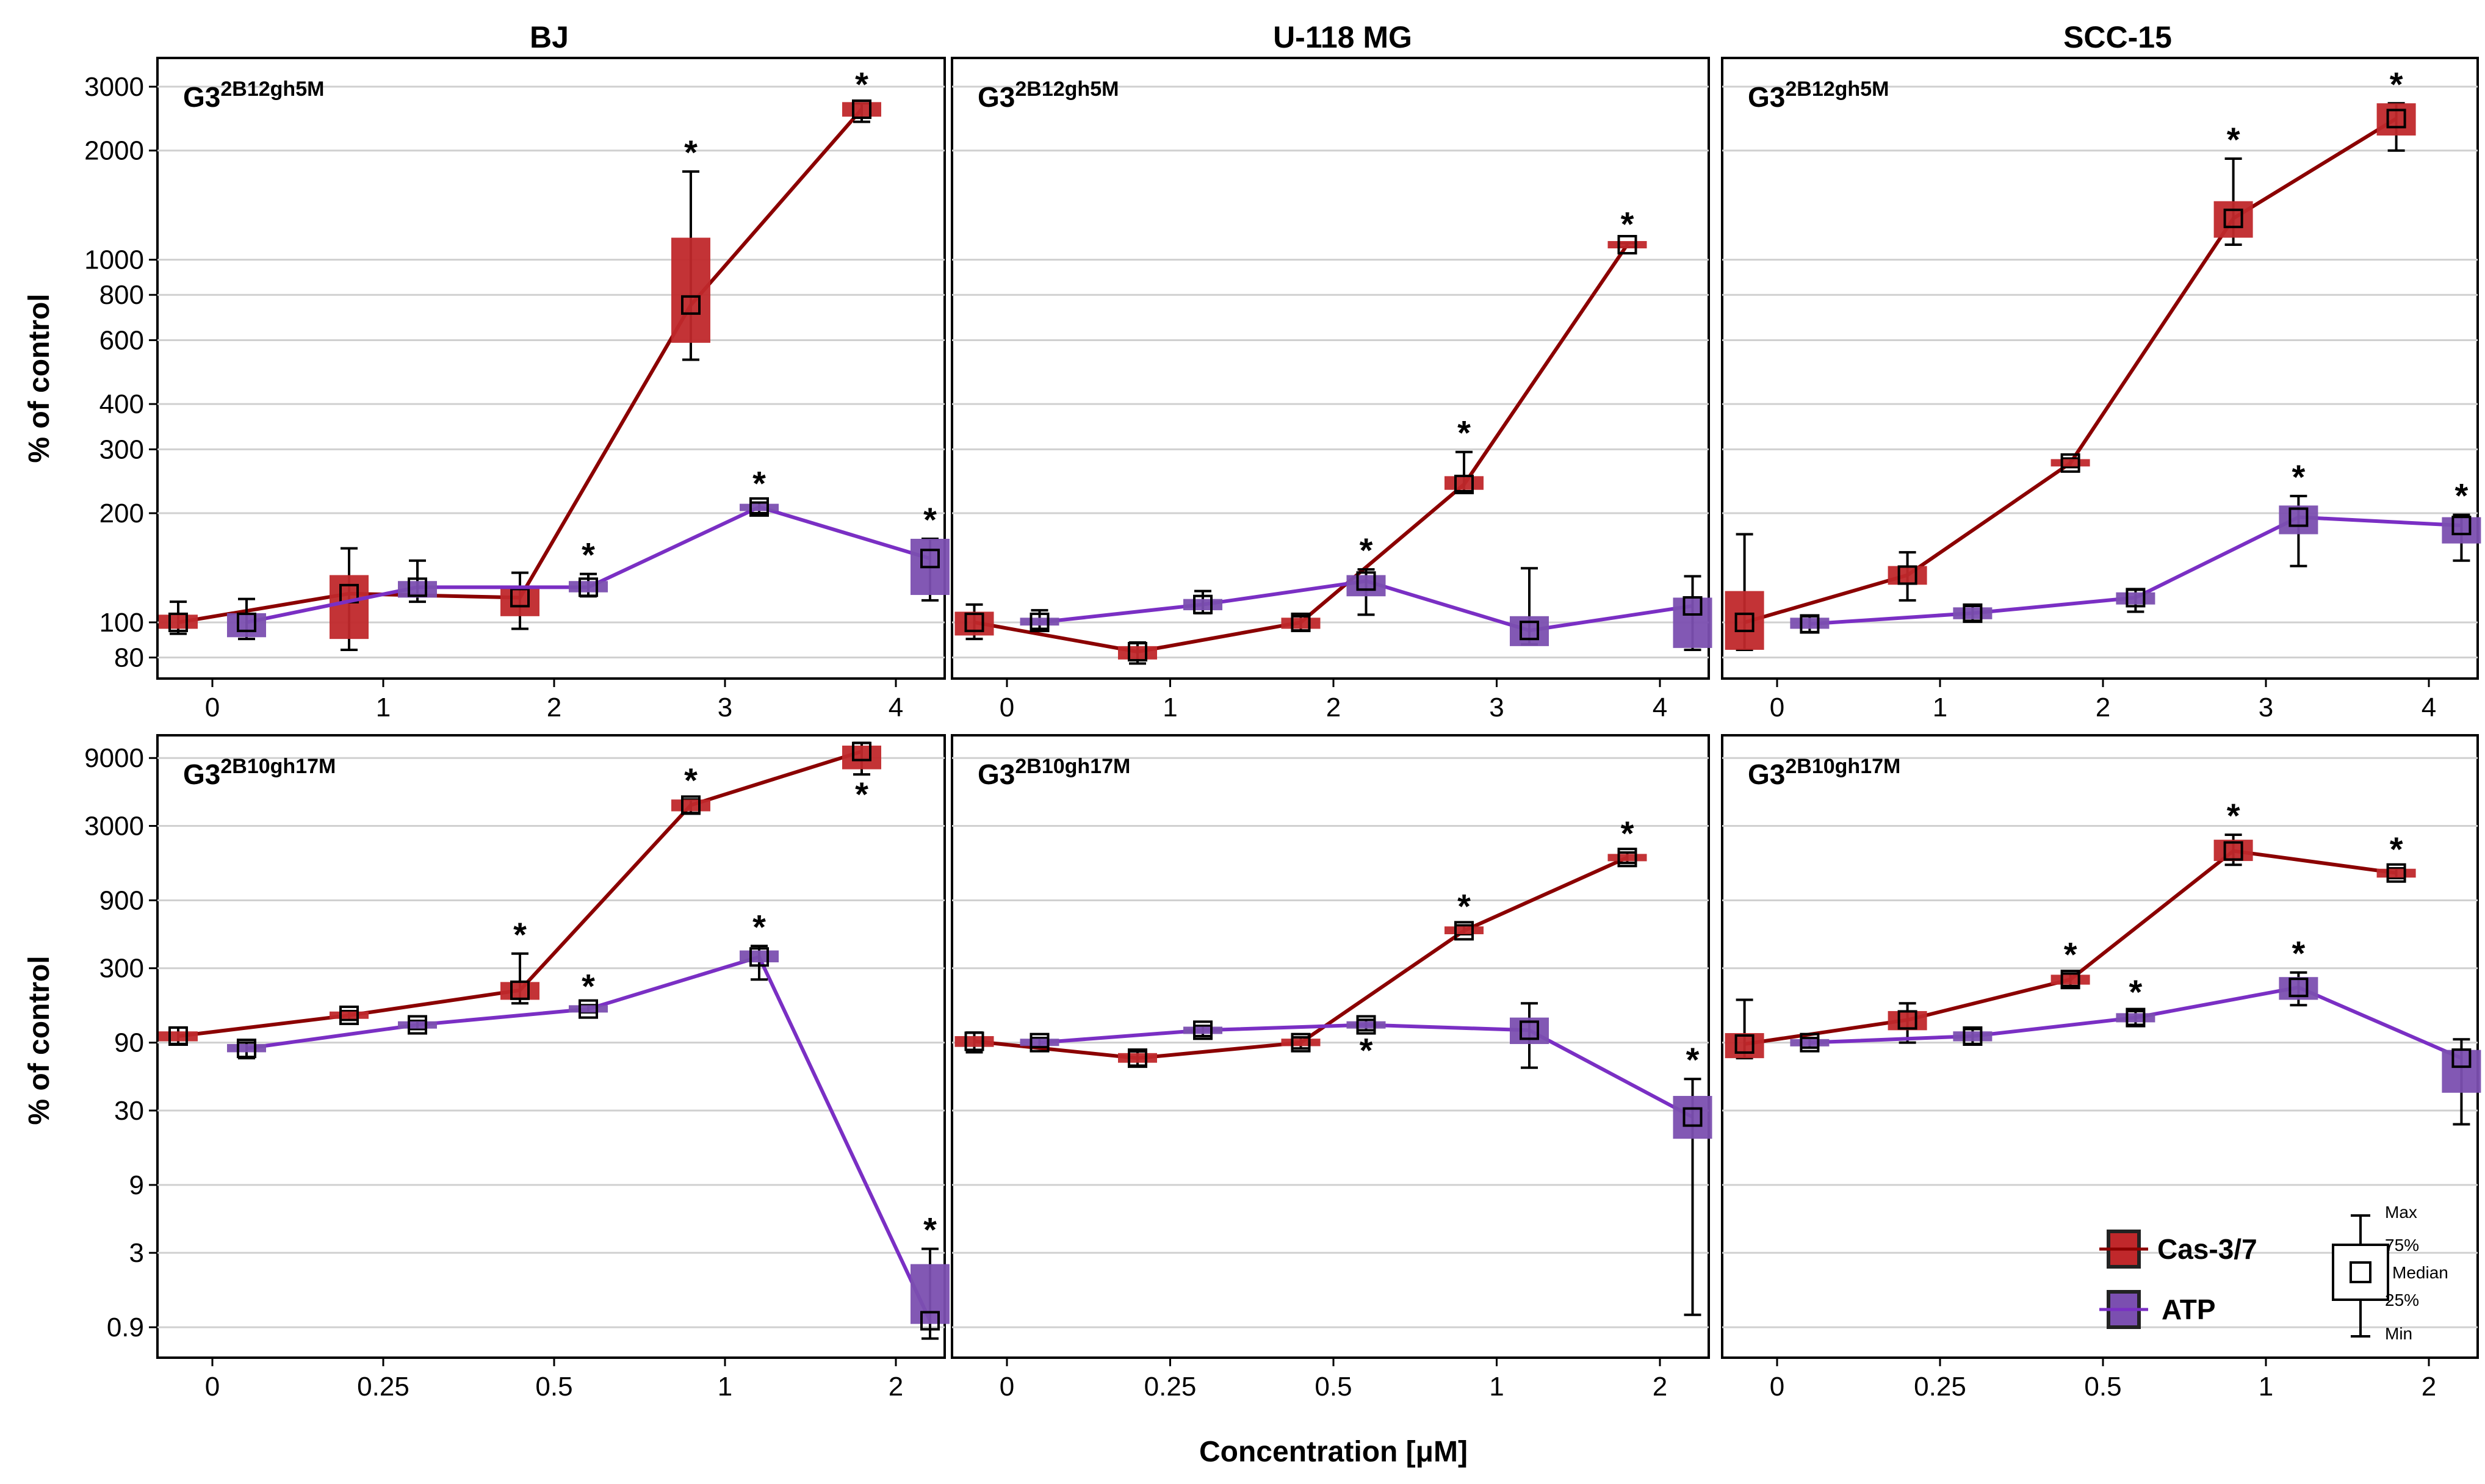 The height and width of the screenshot is (1484, 2485). I want to click on box-key-median: Median, so click(2420, 1272).